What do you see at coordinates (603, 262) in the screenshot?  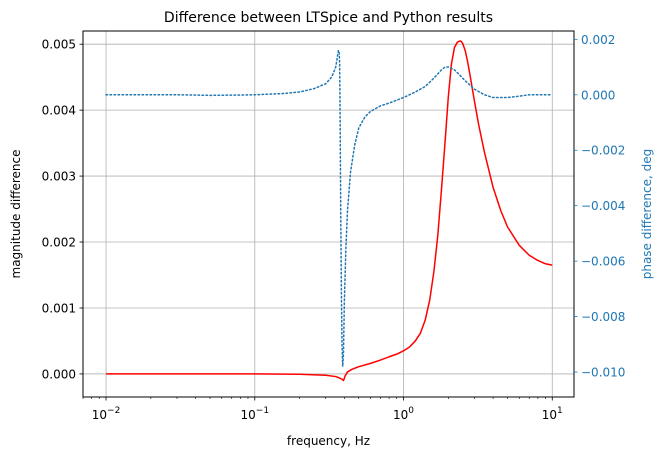 I see `y-right-tick-label: −0.006` at bounding box center [603, 262].